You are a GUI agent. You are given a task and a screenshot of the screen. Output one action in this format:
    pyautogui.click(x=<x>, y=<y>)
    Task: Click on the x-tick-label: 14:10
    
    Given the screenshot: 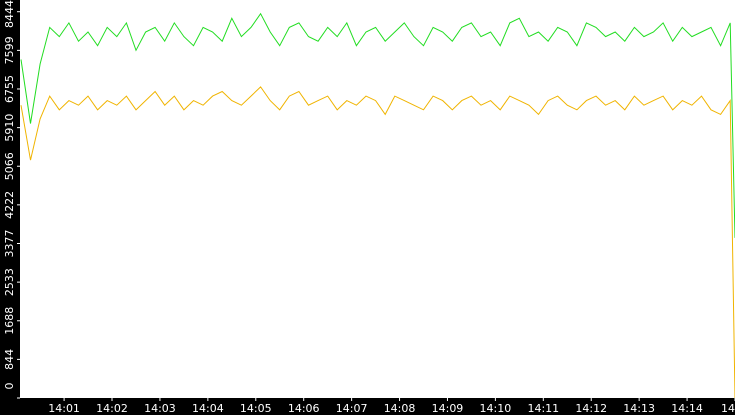 What is the action you would take?
    pyautogui.click(x=496, y=408)
    